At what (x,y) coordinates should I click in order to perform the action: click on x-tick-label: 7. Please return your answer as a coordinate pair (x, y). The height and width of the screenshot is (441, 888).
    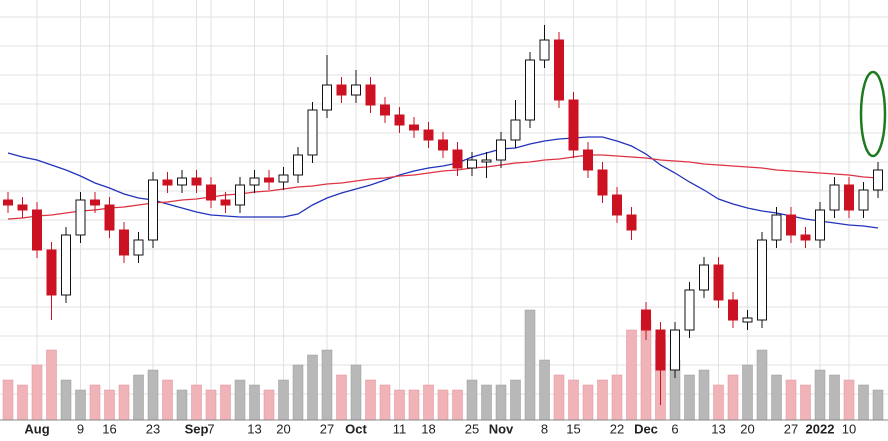
    Looking at the image, I should click on (210, 428).